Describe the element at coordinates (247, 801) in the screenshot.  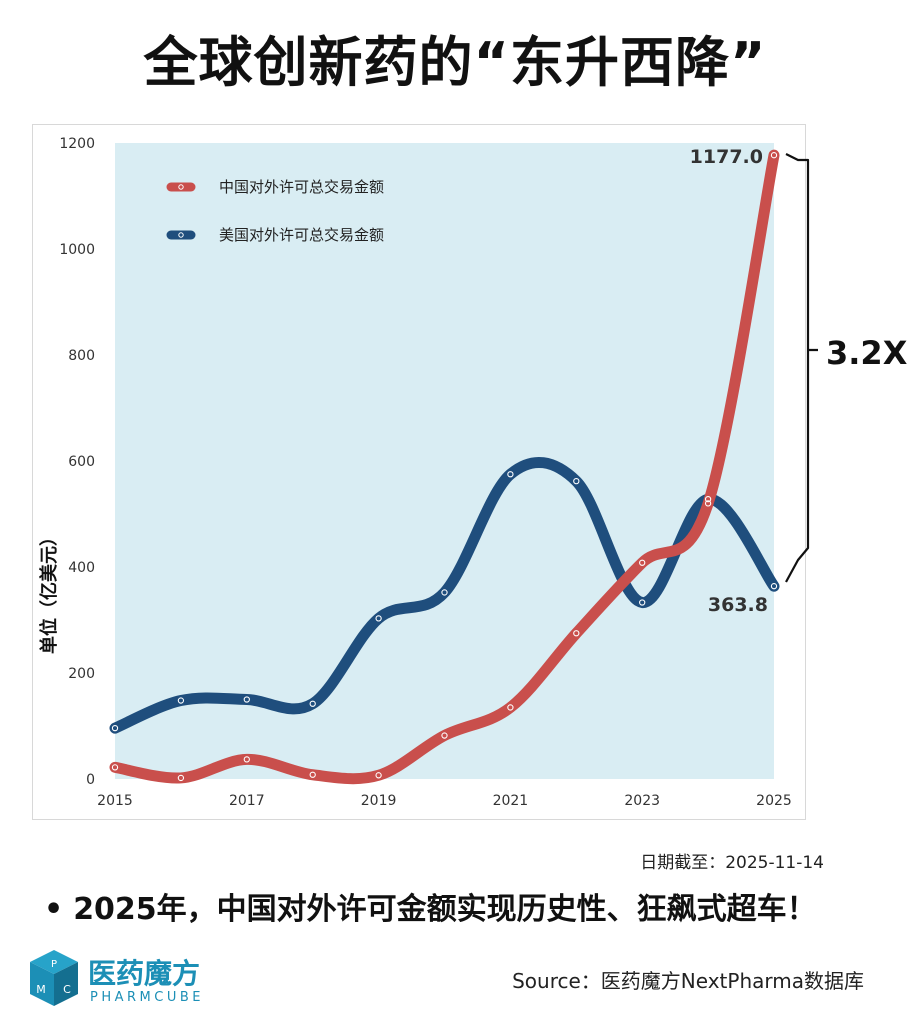
I see `x-tick-label: 2017` at that location.